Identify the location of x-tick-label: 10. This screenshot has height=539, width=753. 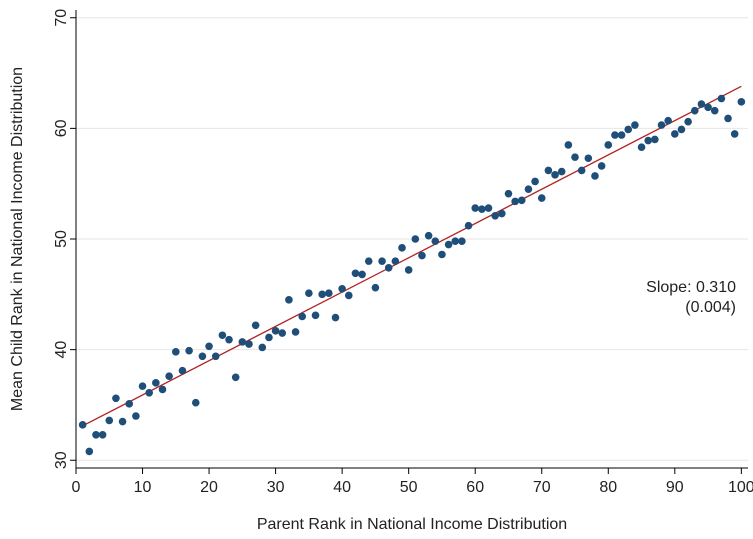
(143, 487).